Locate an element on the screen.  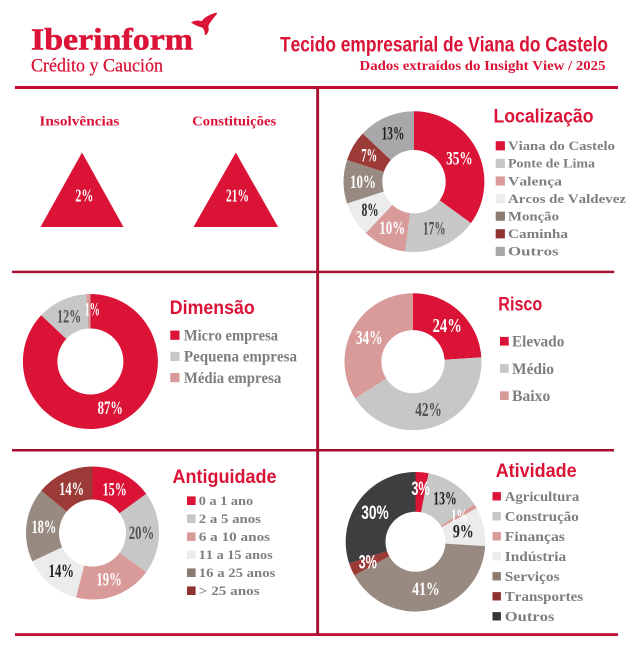
svg-text: Atividade is located at coordinates (536, 471).